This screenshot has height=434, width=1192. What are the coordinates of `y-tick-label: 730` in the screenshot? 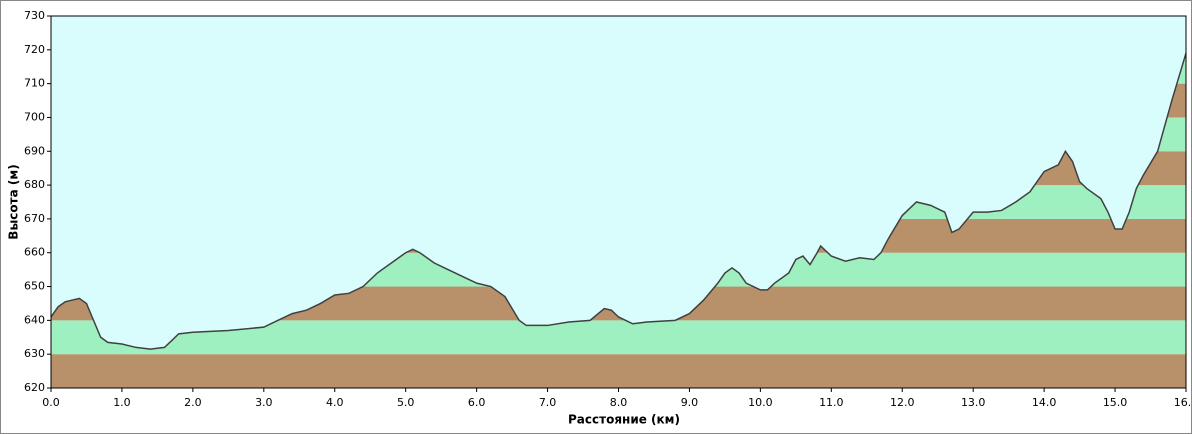 It's located at (34, 15).